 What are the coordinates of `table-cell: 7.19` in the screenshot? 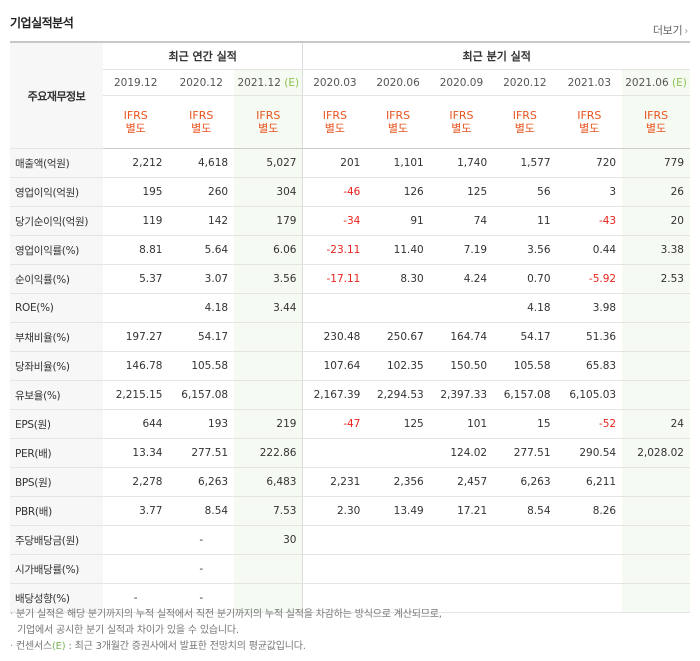 It's located at (461, 250).